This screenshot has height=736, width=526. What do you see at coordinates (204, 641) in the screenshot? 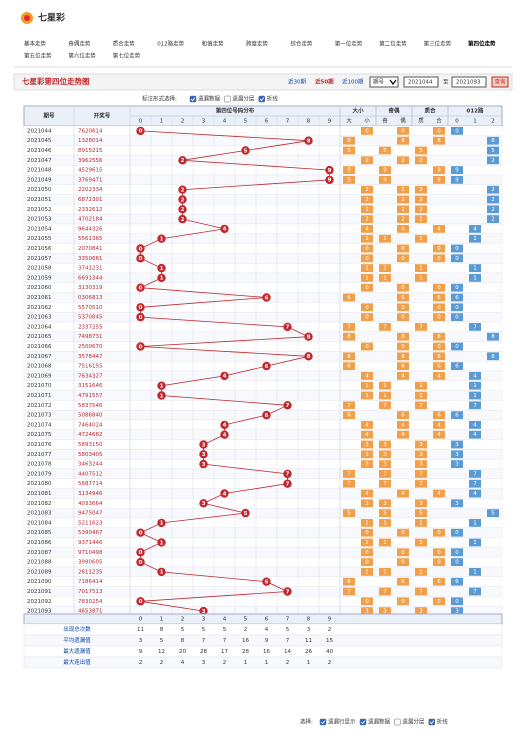
I see `stat-value: 7` at bounding box center [204, 641].